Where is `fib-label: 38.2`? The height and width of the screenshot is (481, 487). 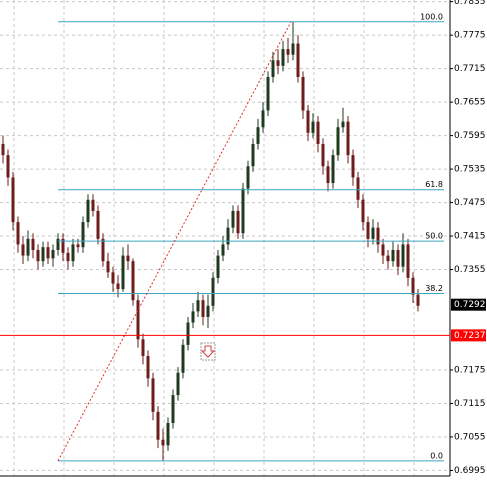
fib-label: 38.2 is located at coordinates (434, 288).